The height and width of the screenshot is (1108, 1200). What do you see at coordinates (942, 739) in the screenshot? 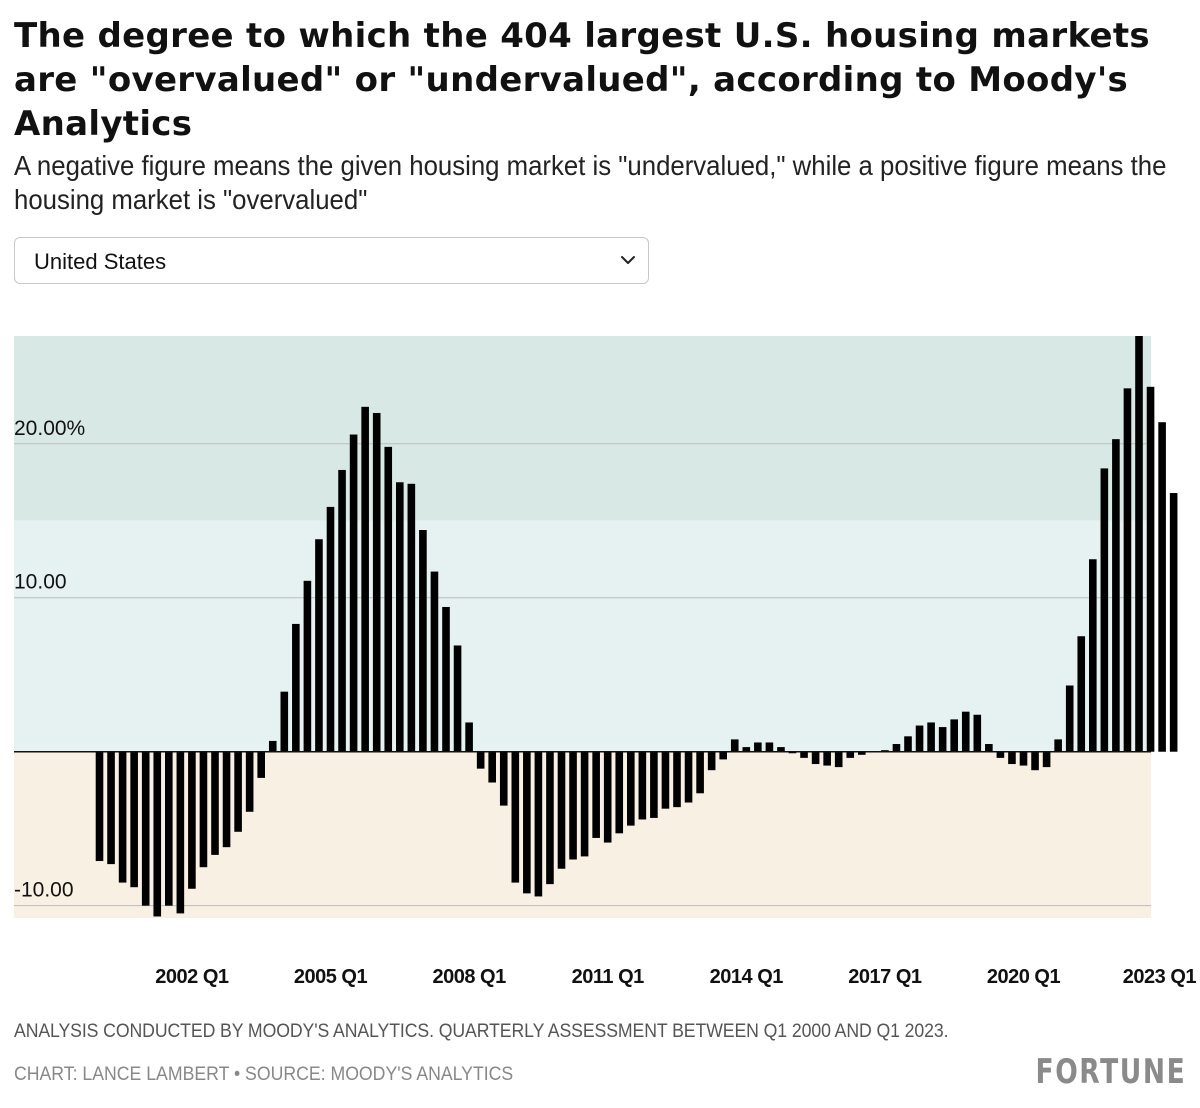
I see `bar: 2018 Q2: 1.6` at bounding box center [942, 739].